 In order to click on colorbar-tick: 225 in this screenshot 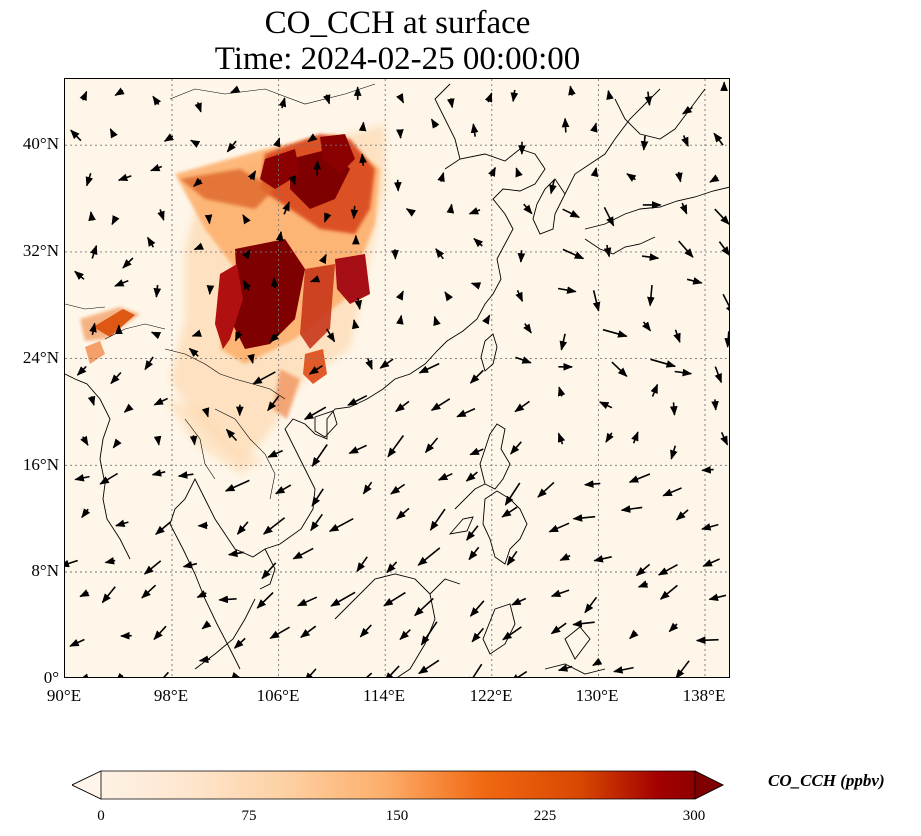, I will do `click(545, 816)`.